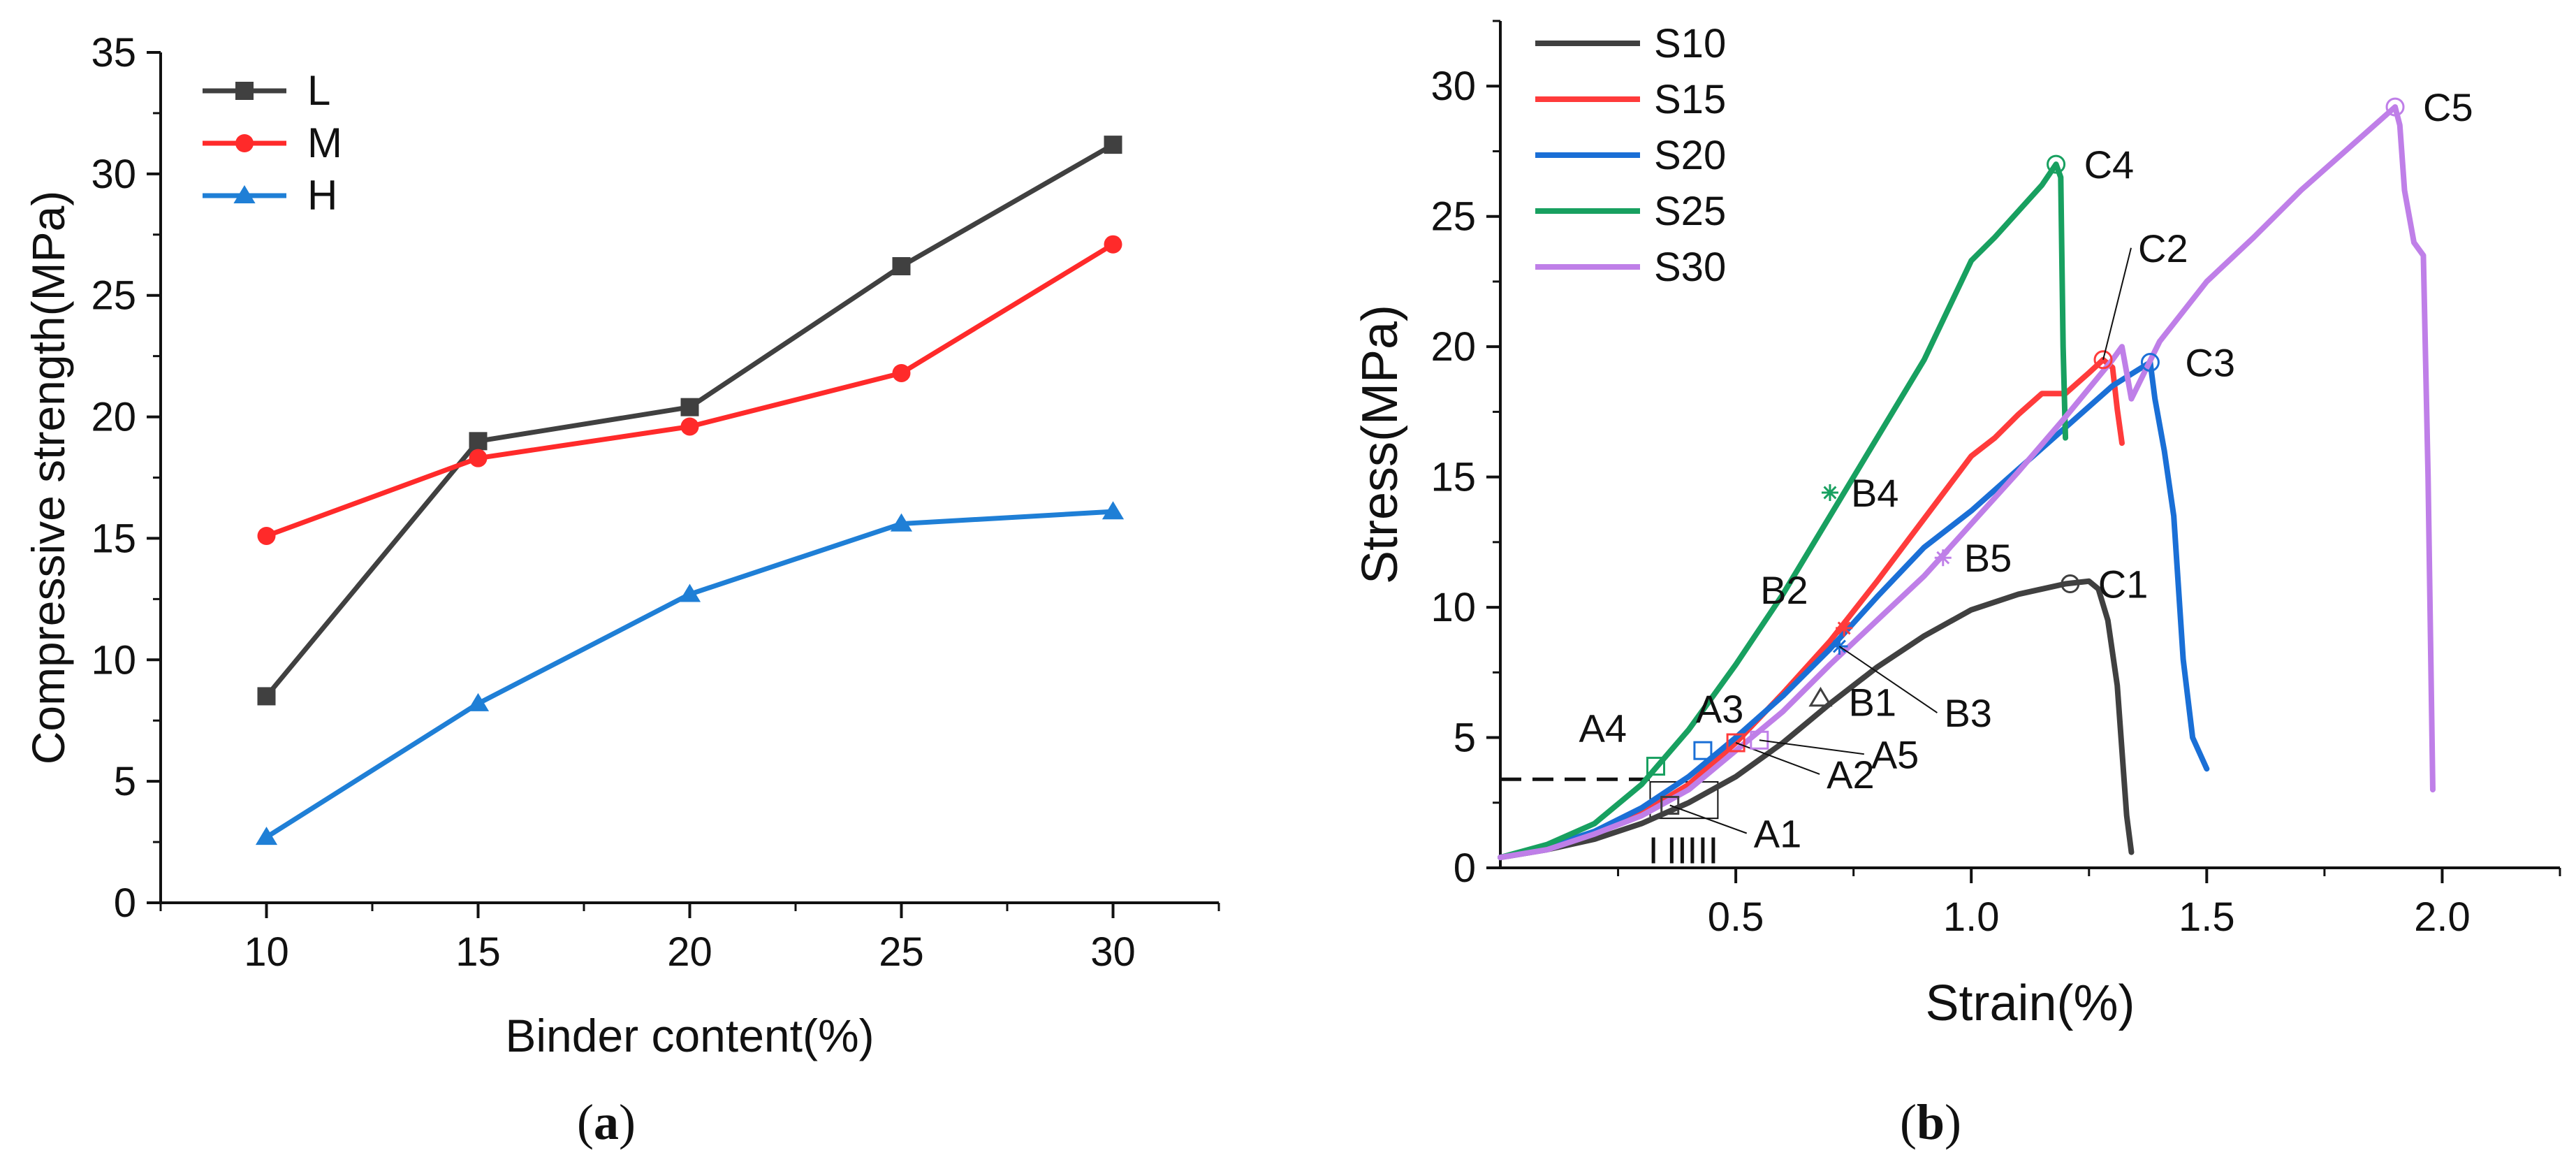 This screenshot has width=2576, height=1169. What do you see at coordinates (2150, 363) in the screenshot?
I see `point-mark-C3` at bounding box center [2150, 363].